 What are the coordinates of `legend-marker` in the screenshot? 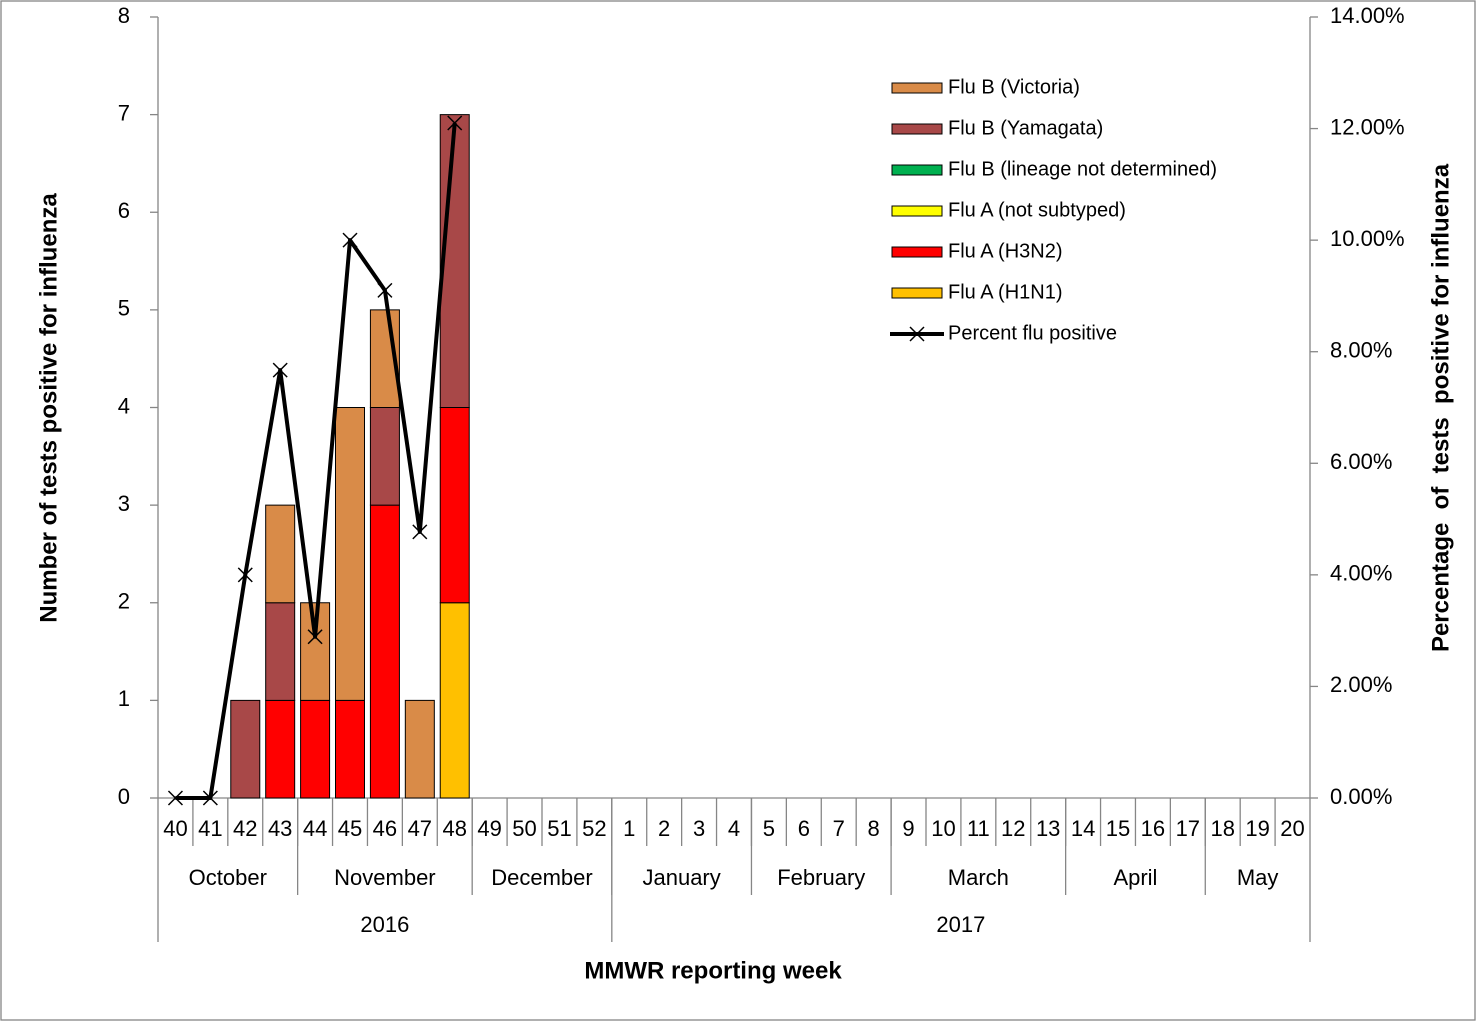 It's located at (917, 334).